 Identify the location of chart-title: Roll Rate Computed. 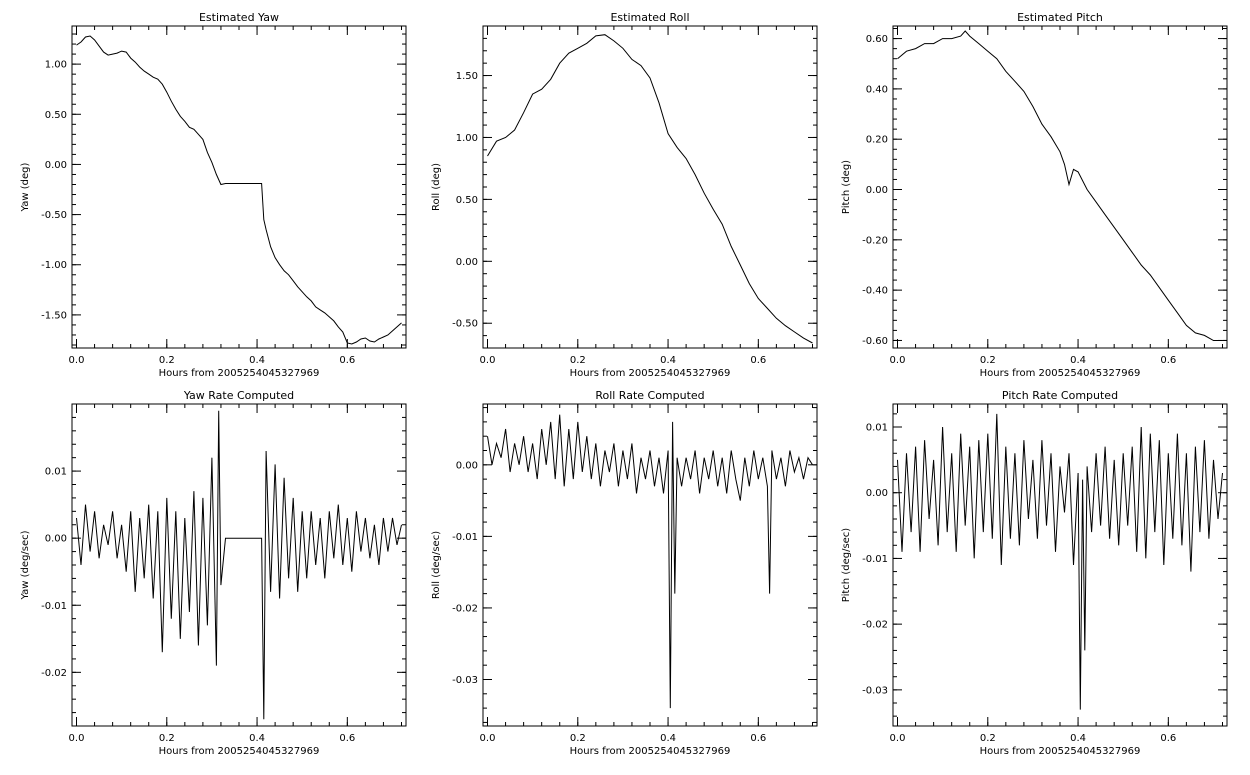
(649, 395).